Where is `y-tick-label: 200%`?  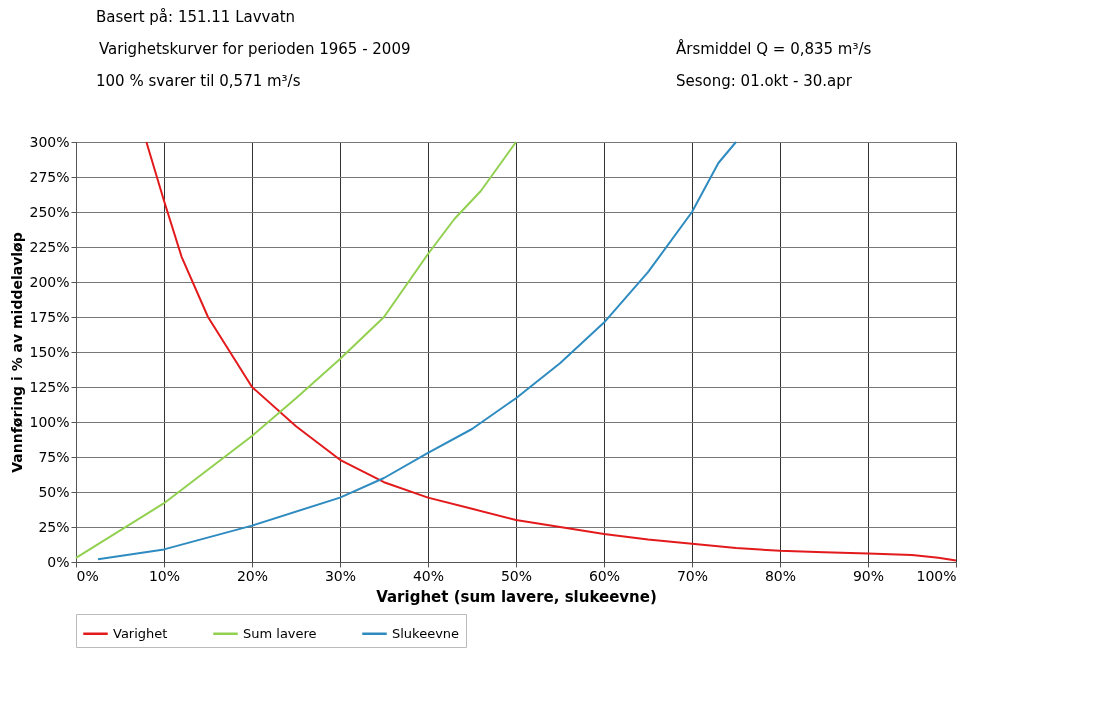
y-tick-label: 200% is located at coordinates (49, 281).